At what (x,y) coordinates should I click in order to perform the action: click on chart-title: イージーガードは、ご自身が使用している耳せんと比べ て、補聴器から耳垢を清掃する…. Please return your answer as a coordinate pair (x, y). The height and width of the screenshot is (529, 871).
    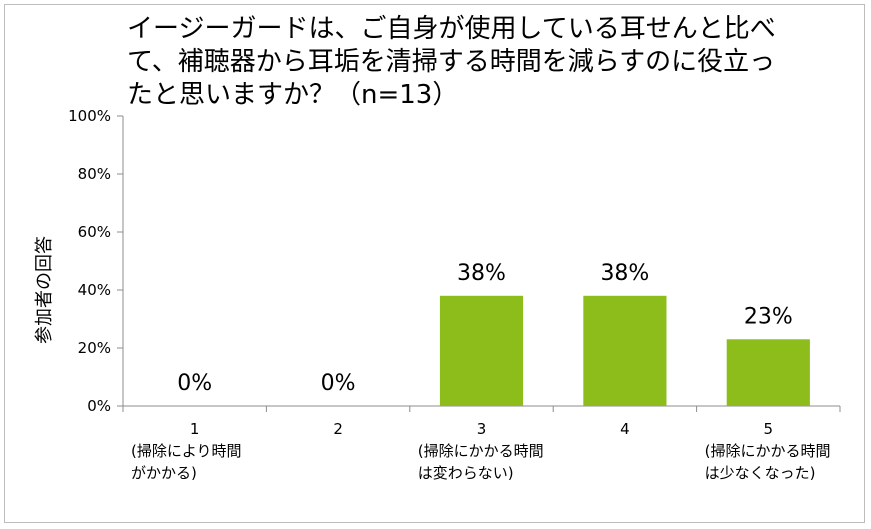
    Looking at the image, I should click on (451, 62).